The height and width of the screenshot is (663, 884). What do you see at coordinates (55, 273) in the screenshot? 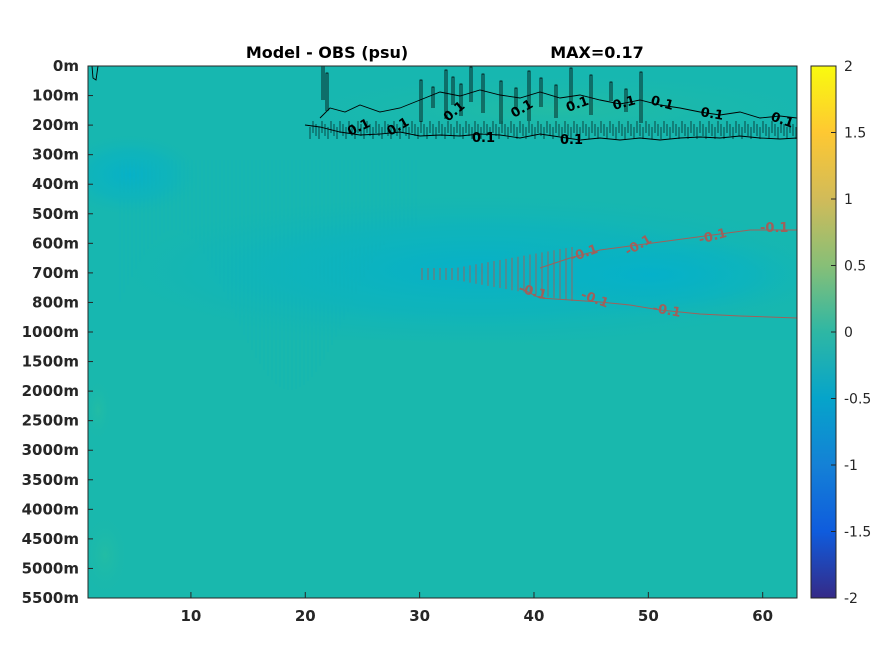
I see `y-tick-label: 700m` at bounding box center [55, 273].